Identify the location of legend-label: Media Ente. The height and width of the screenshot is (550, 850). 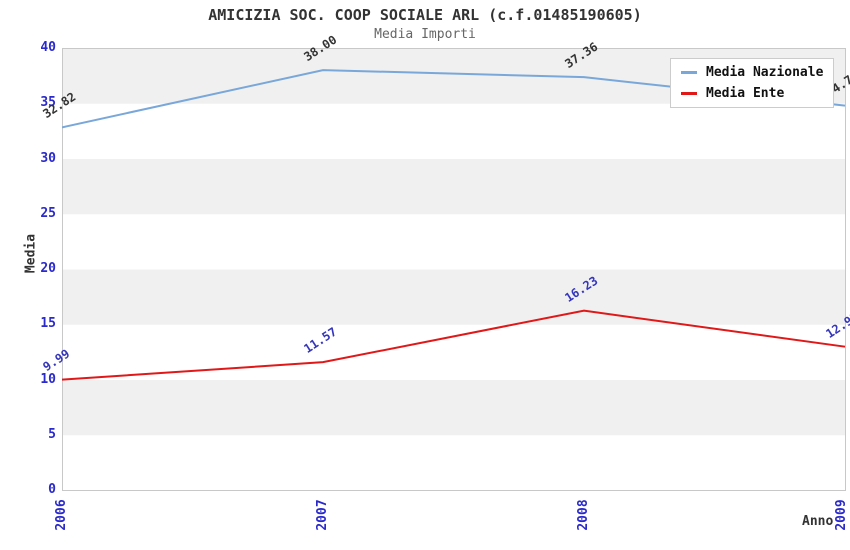
(745, 93).